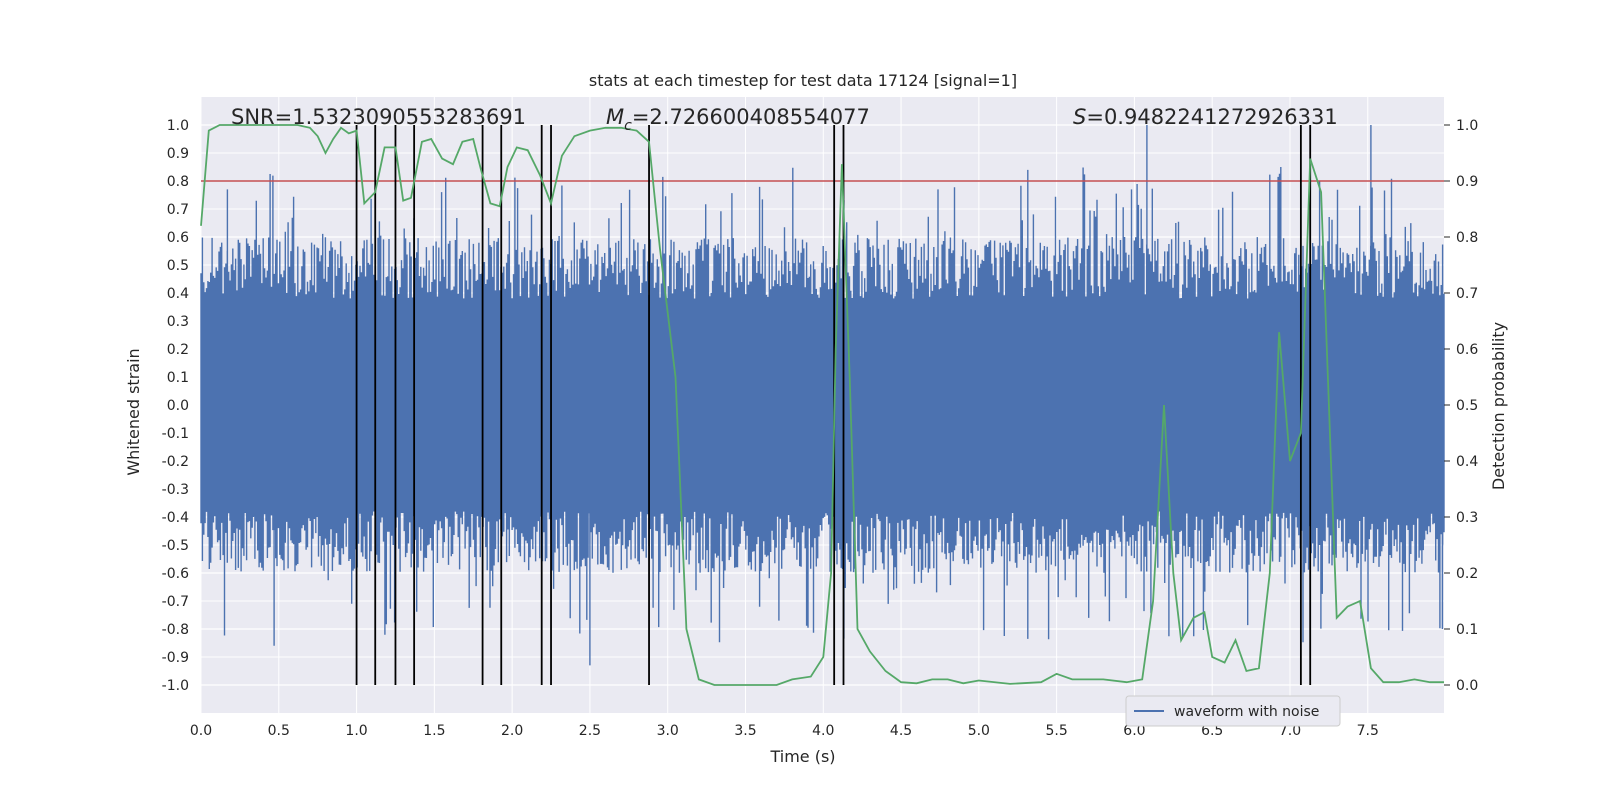  I want to click on y2-axis-label: Detection probability, so click(1498, 406).